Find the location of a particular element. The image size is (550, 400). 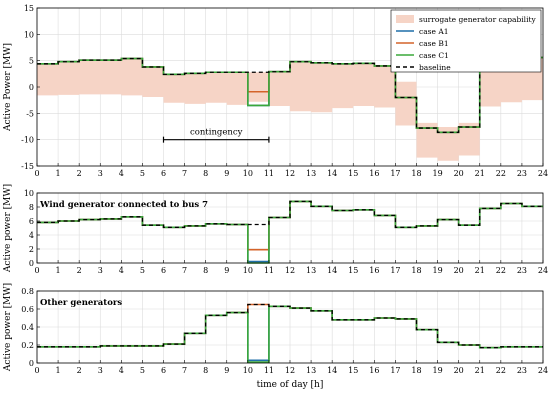

y-tick-label: 0.8 is located at coordinates (27, 291).